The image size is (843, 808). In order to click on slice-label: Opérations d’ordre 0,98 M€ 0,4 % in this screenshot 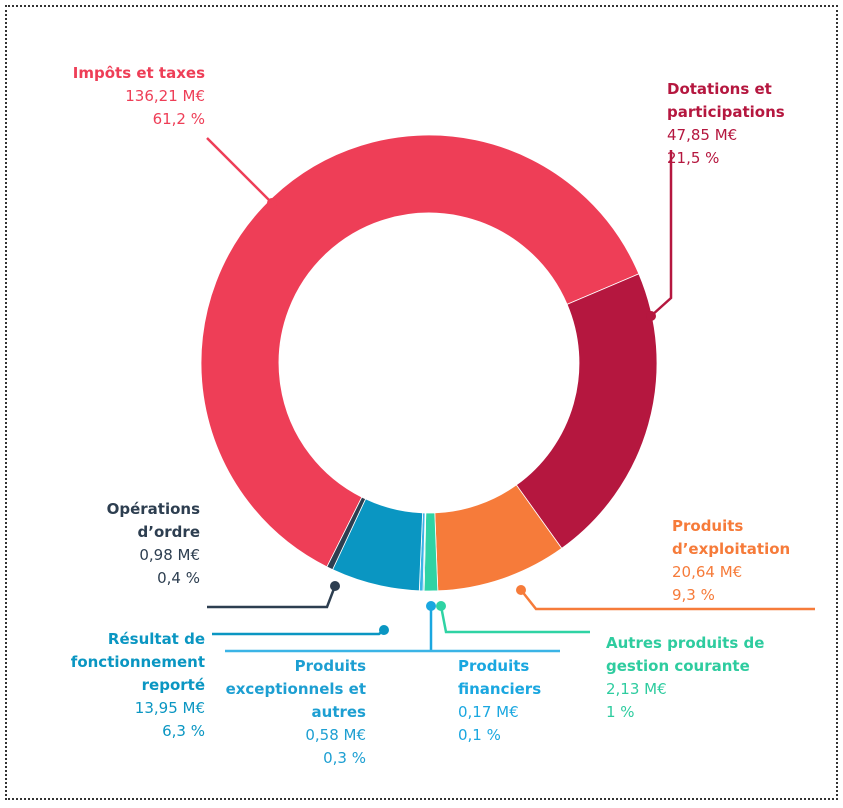, I will do `click(120, 544)`.